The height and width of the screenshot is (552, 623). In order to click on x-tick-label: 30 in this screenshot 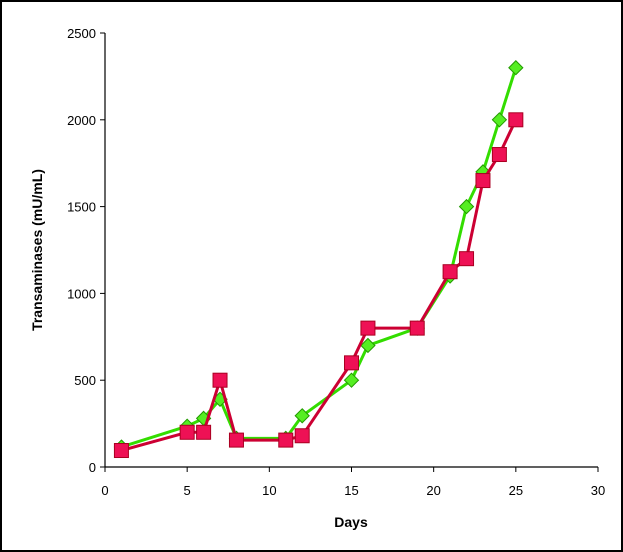, I will do `click(598, 490)`.